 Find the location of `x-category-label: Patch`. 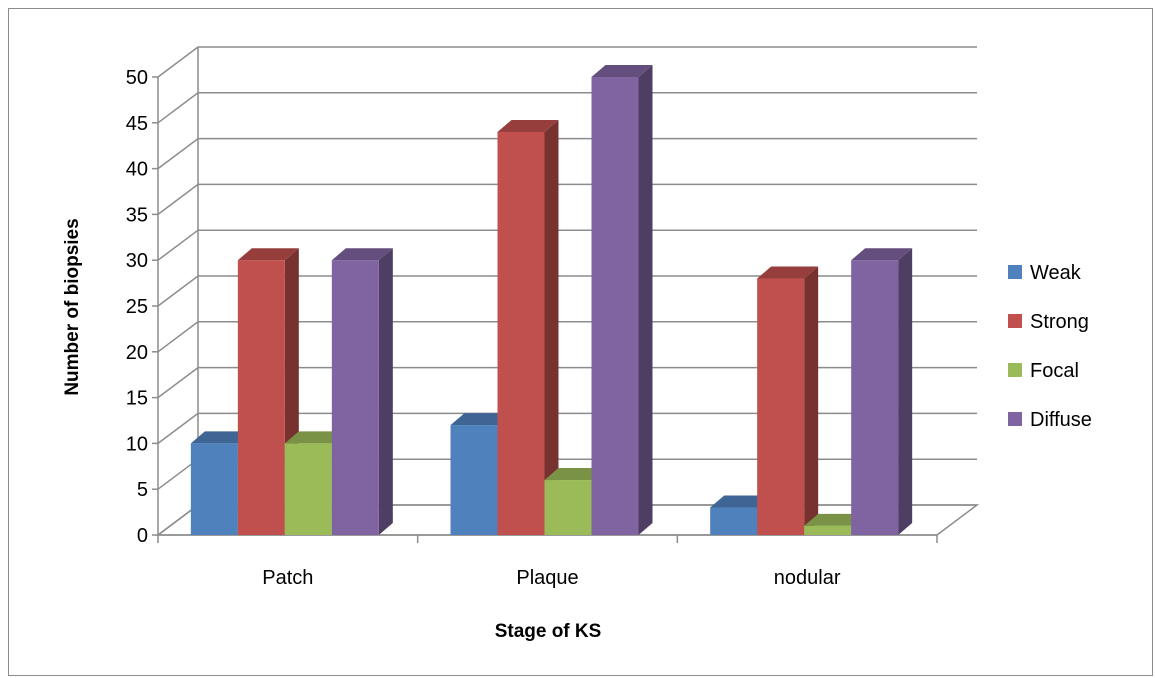

x-category-label: Patch is located at coordinates (287, 578).